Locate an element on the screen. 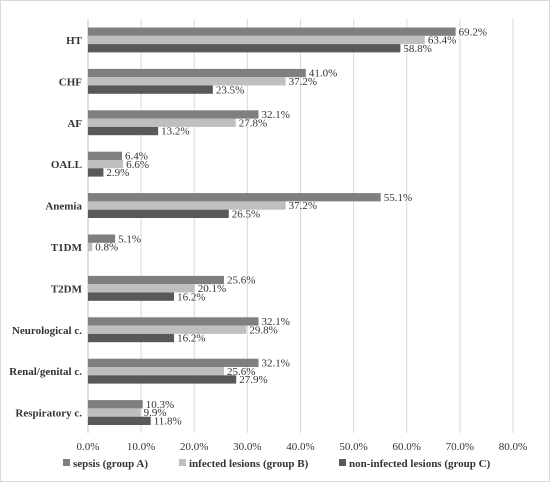 The height and width of the screenshot is (482, 550). data-label: 10.3% is located at coordinates (160, 405).